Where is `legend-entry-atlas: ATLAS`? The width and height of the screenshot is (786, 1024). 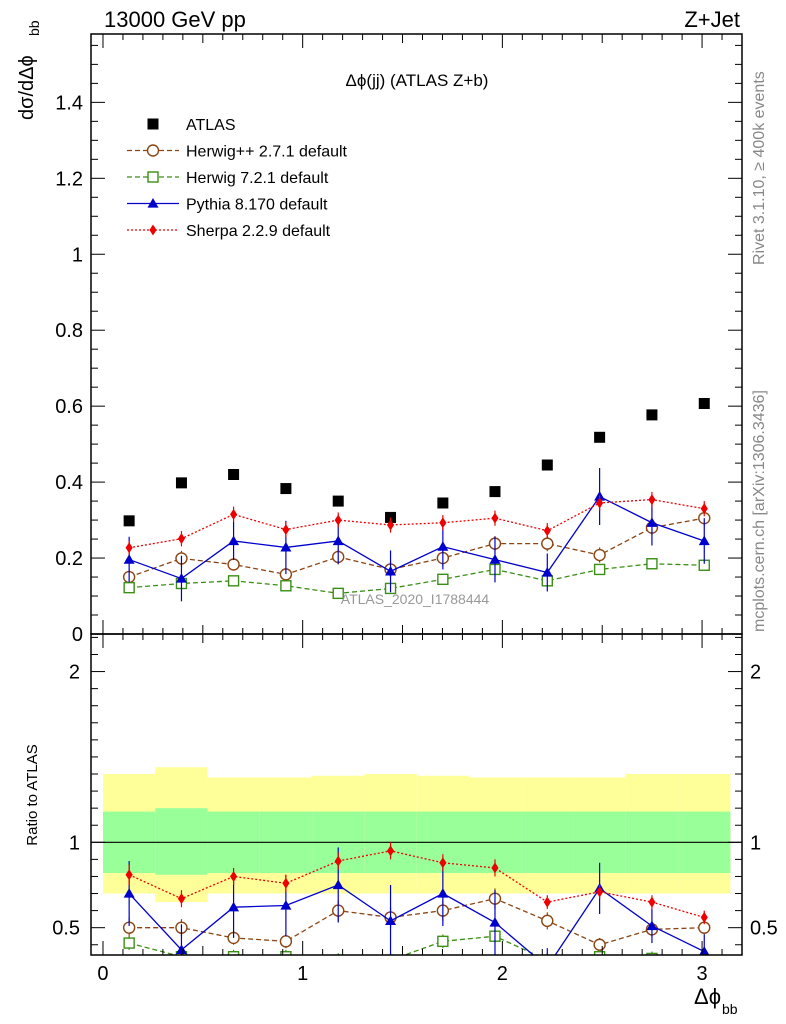 legend-entry-atlas: ATLAS is located at coordinates (191, 125).